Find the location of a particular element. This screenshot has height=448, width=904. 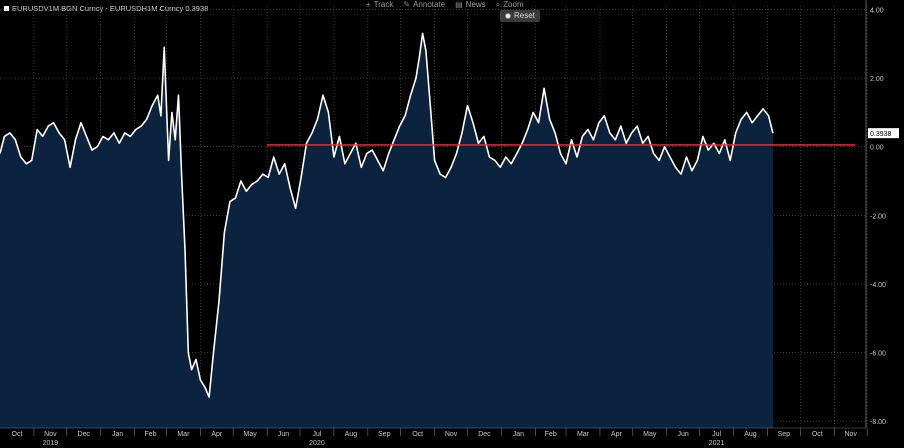

zoom-button: ⌕ Zoom is located at coordinates (510, 5).